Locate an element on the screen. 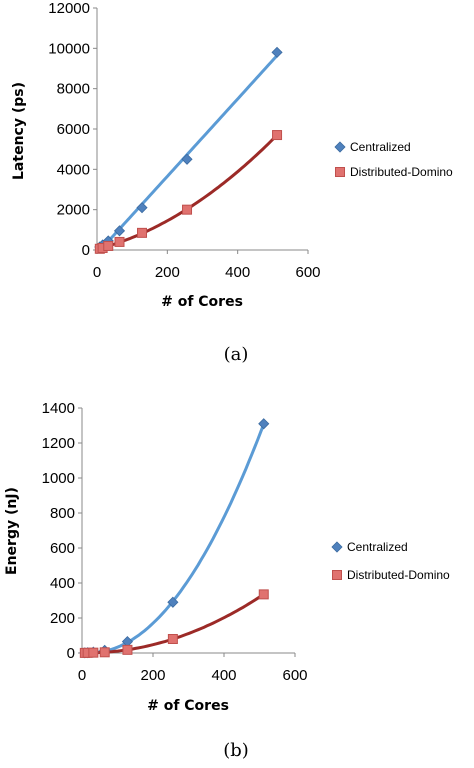 This screenshot has width=474, height=768. caption-a: (a) is located at coordinates (236, 354).